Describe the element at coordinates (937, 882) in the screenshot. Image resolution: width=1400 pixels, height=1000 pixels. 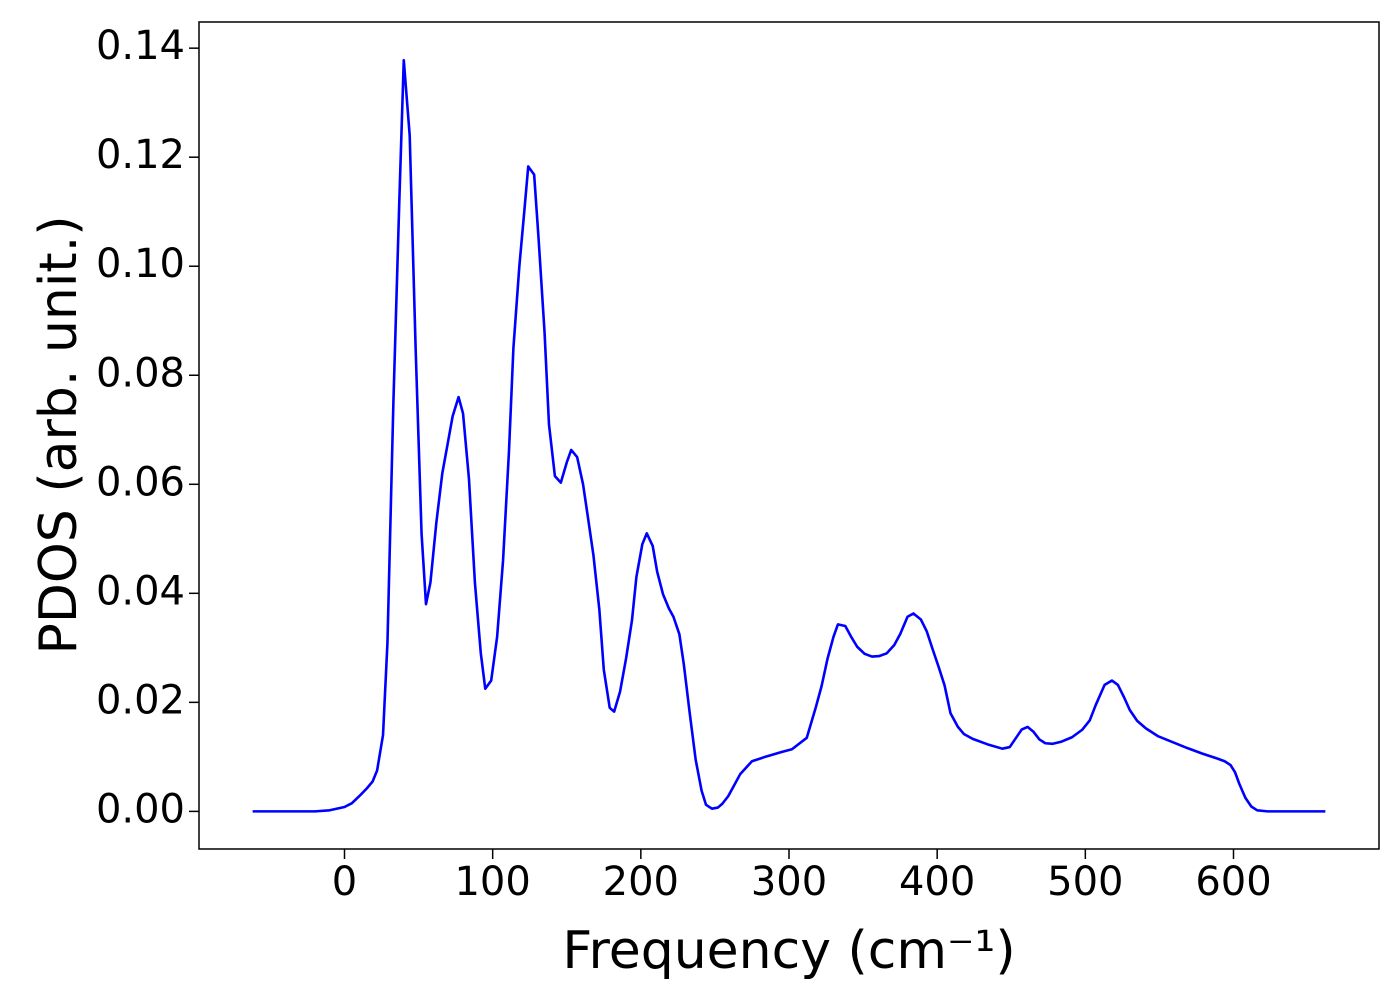
I see `x-tick-label: 400` at that location.